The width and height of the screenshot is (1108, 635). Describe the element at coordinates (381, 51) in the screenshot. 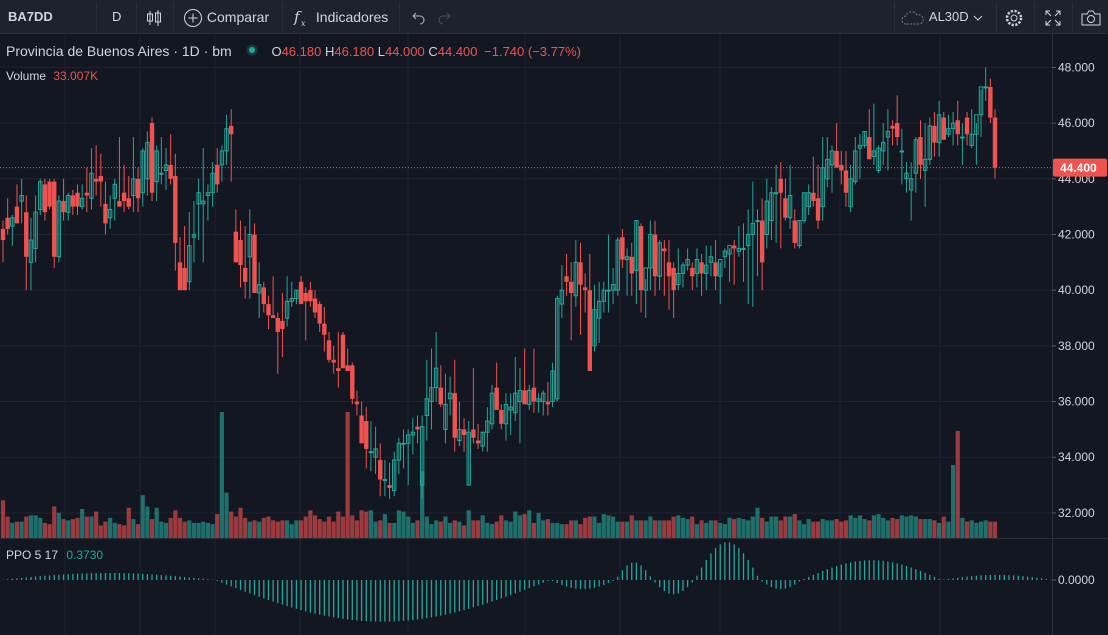

I see `low-key: L` at that location.